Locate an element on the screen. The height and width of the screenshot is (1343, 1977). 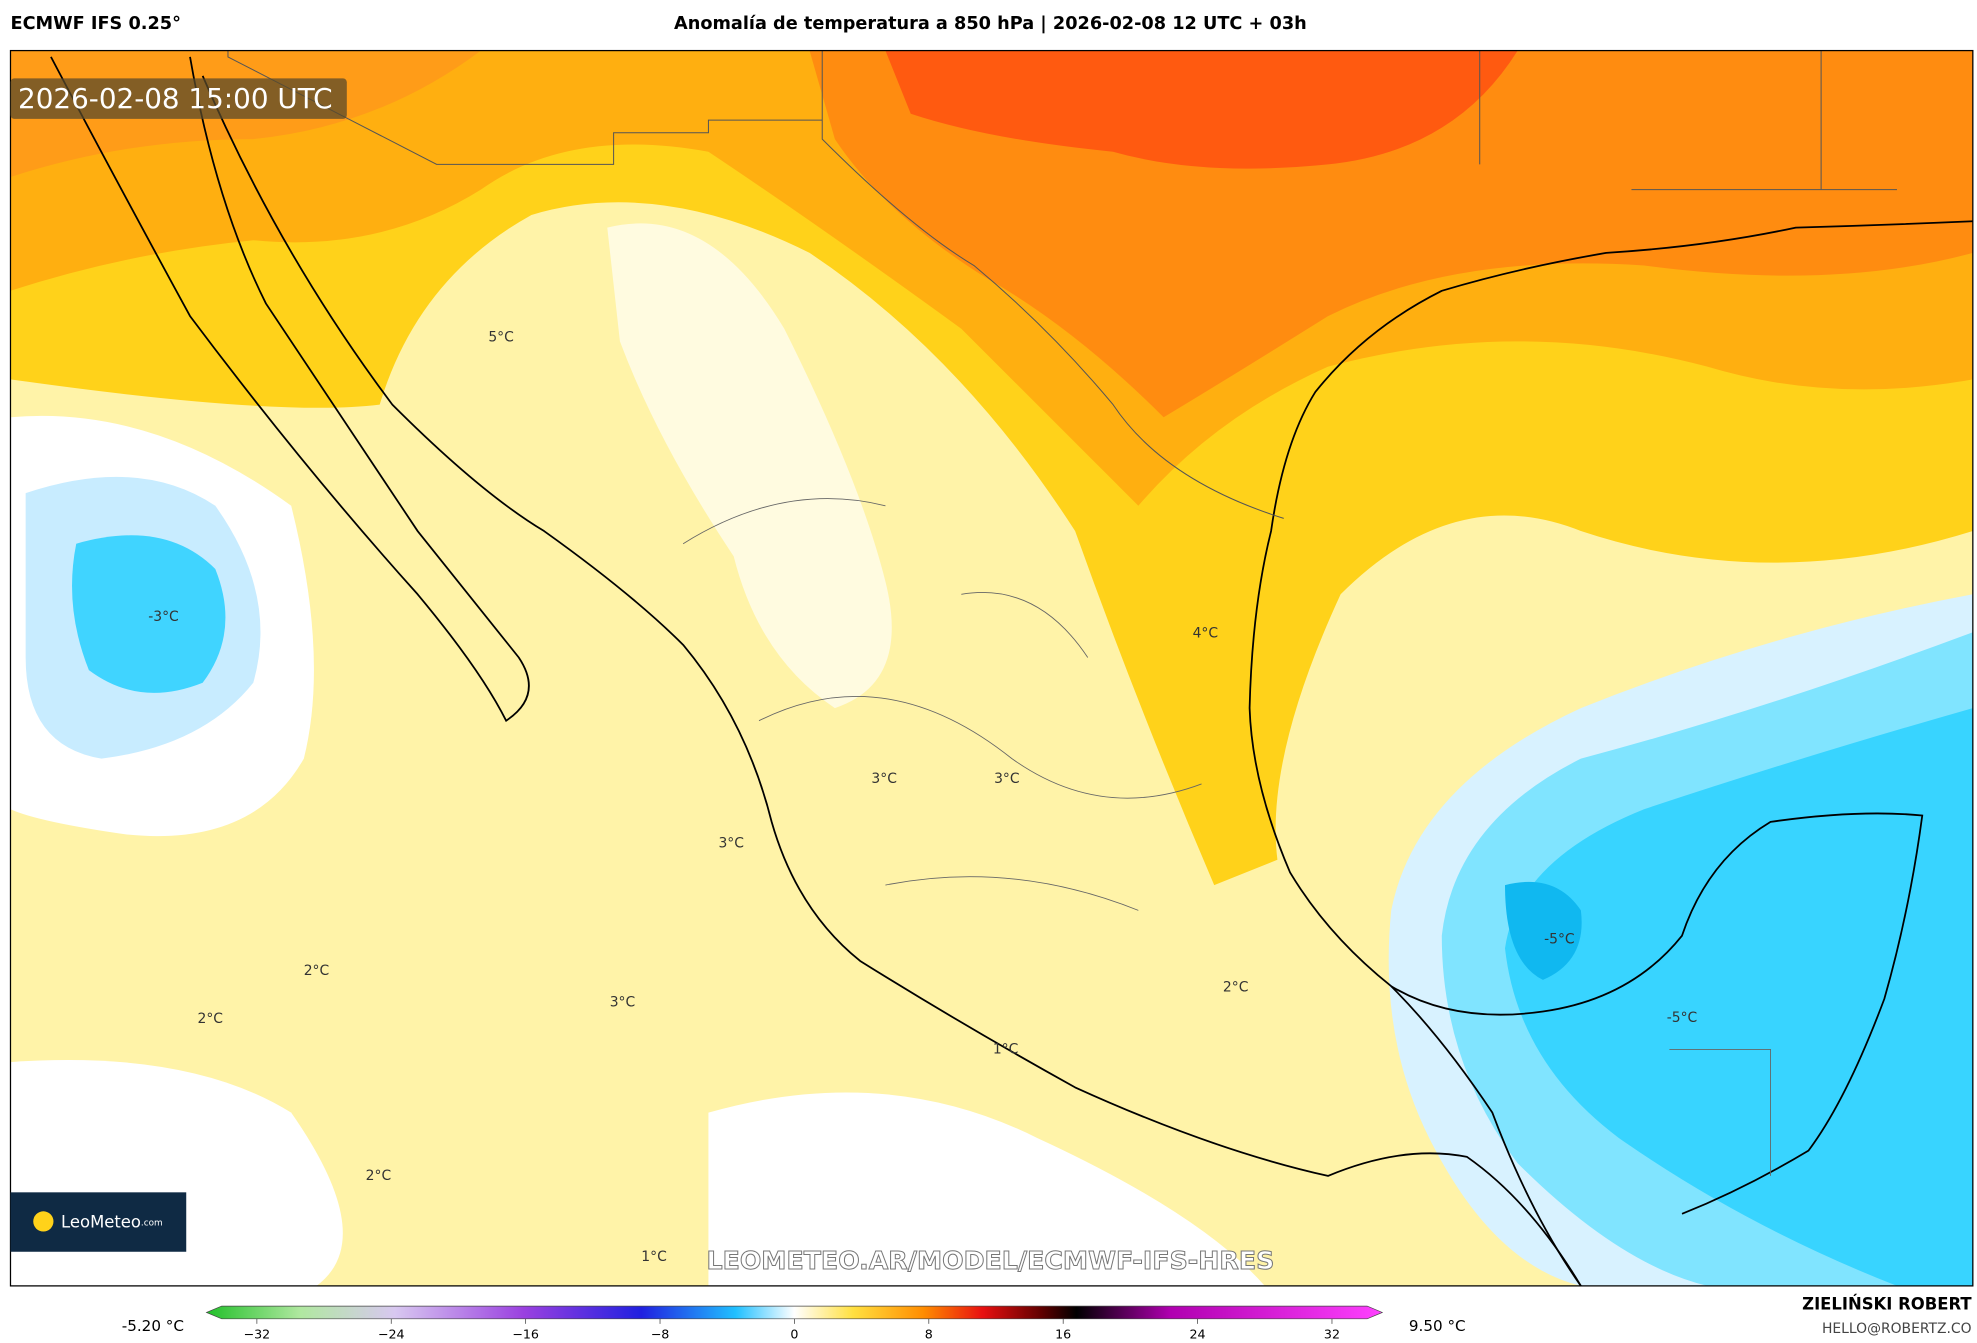
logo: LeoMeteo.com is located at coordinates (112, 1221).